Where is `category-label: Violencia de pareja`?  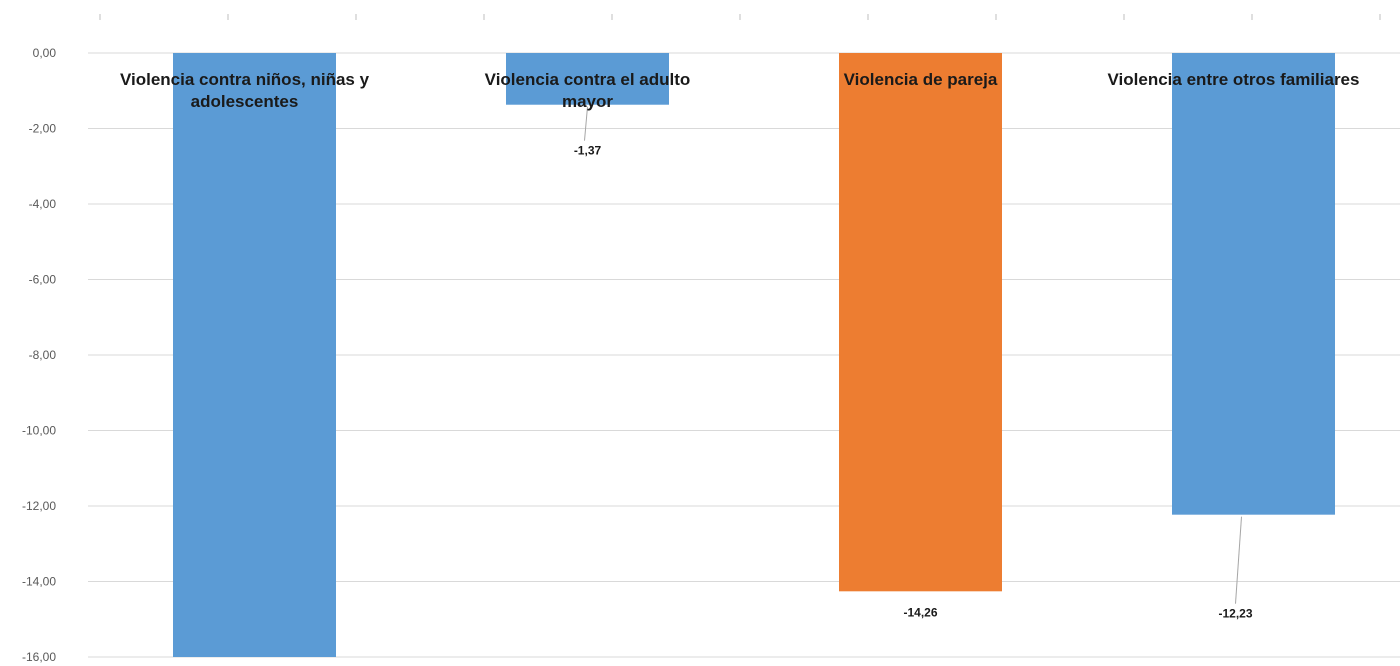 category-label: Violencia de pareja is located at coordinates (921, 79).